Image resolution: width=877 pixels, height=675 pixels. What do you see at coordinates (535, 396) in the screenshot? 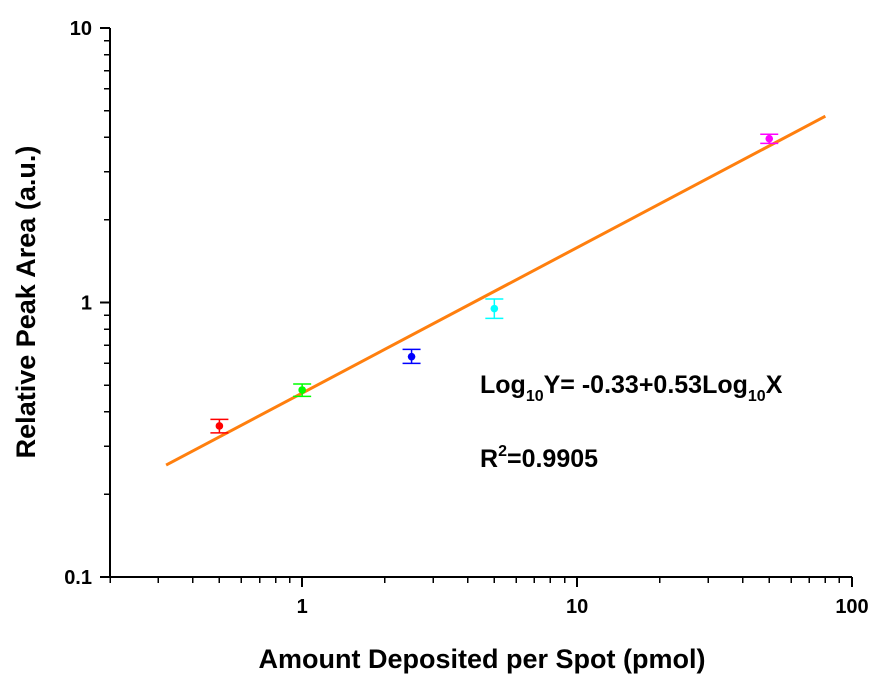
I see `fit-equation-subscript-1: 10` at bounding box center [535, 396].